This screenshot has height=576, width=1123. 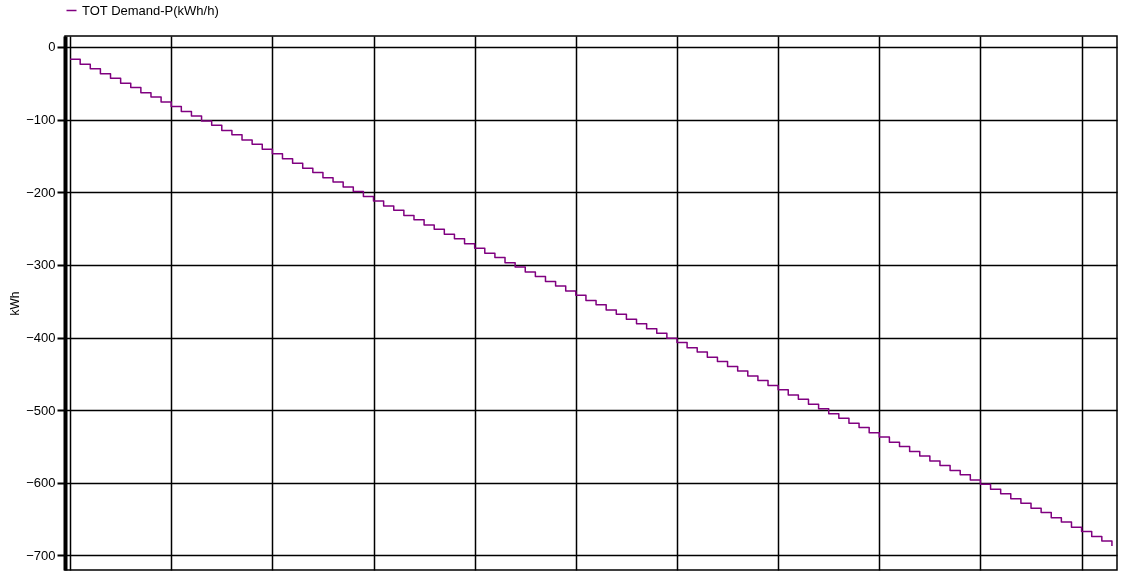 What do you see at coordinates (41, 338) in the screenshot?
I see `y-tick-label: −400` at bounding box center [41, 338].